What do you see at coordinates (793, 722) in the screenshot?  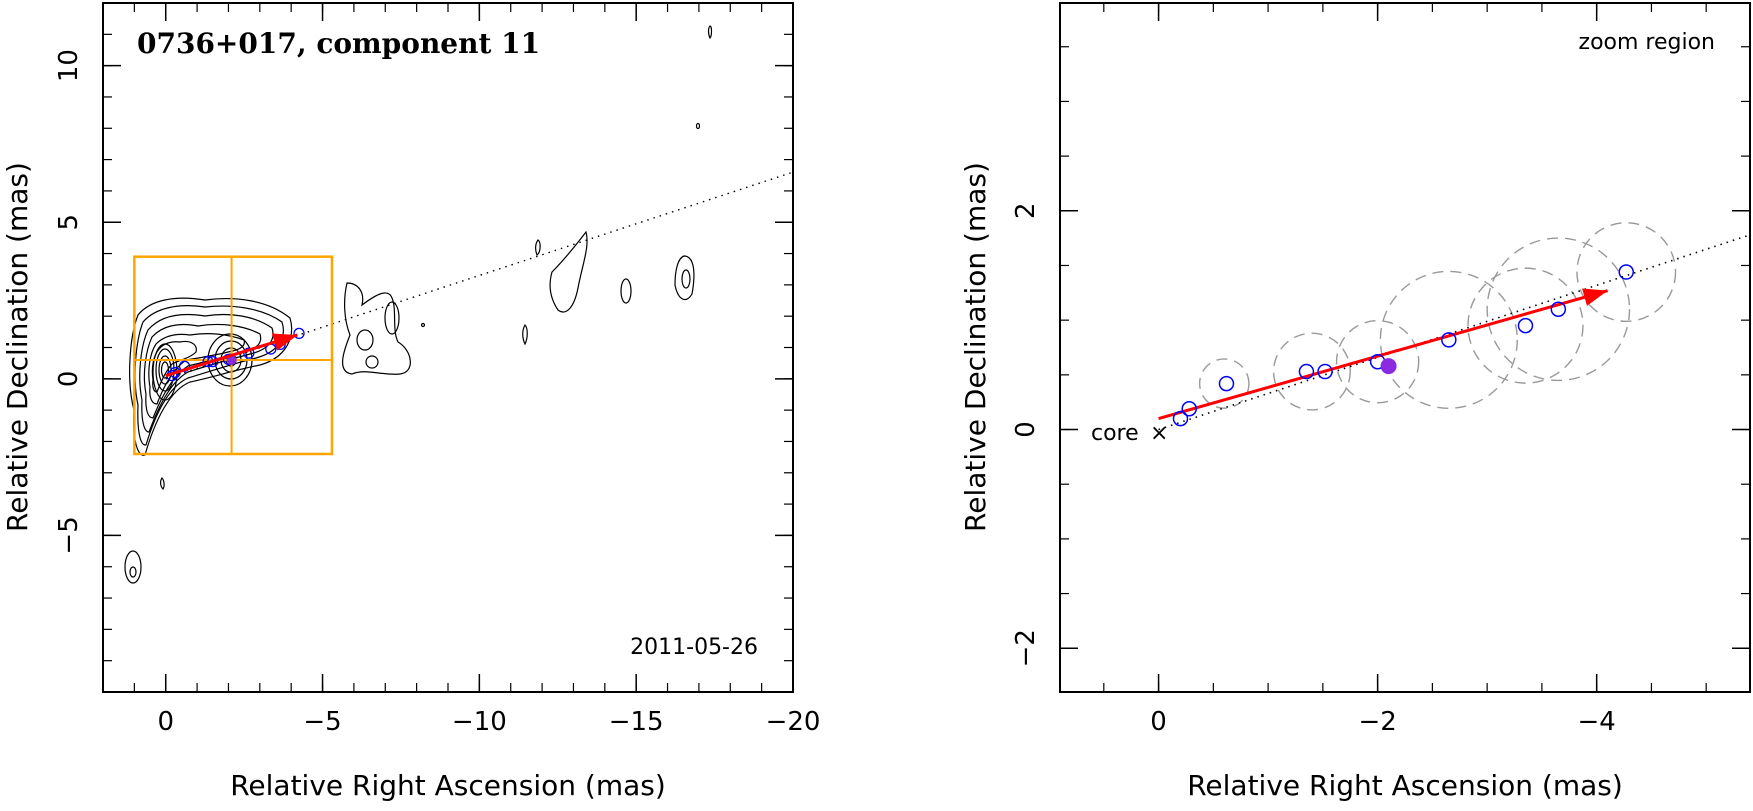 I see `x-tick-label: −20` at bounding box center [793, 722].